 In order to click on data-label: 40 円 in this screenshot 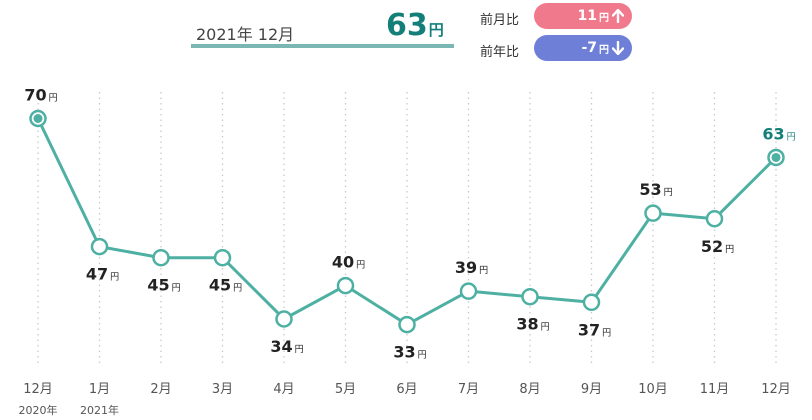, I will do `click(348, 262)`.